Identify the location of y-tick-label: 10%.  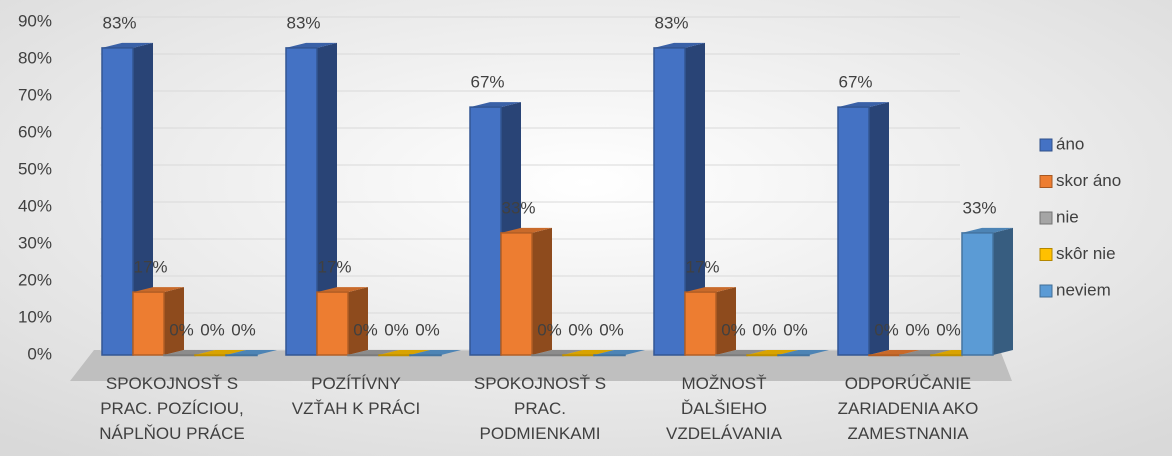
(35, 316).